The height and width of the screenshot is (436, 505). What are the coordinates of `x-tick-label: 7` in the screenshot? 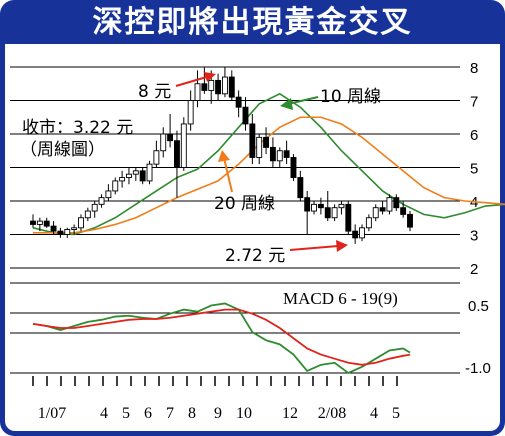 It's located at (170, 413).